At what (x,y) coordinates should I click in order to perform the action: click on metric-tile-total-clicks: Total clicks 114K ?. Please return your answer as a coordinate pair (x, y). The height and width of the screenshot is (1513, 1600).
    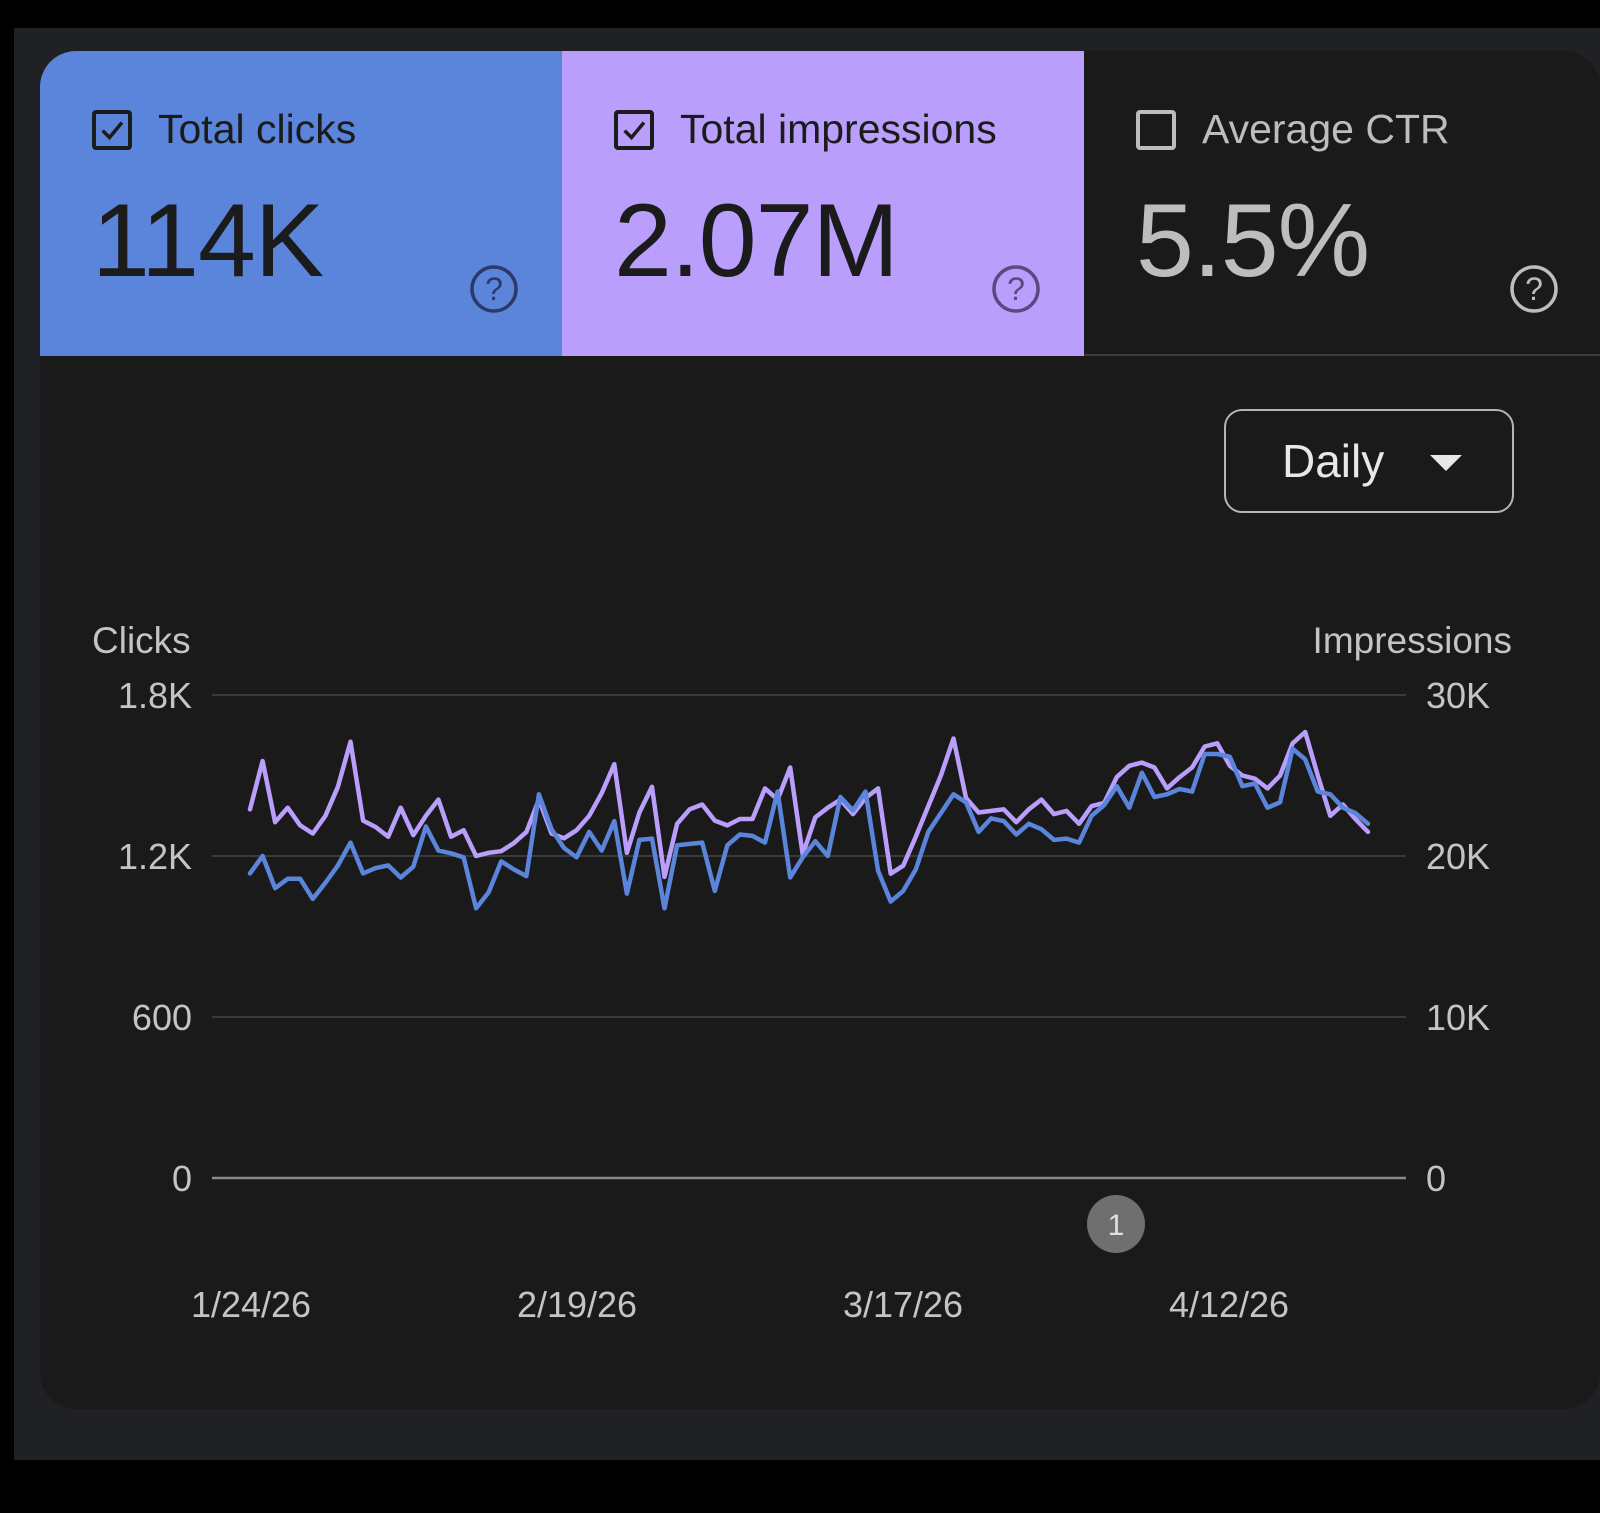
    Looking at the image, I should click on (301, 203).